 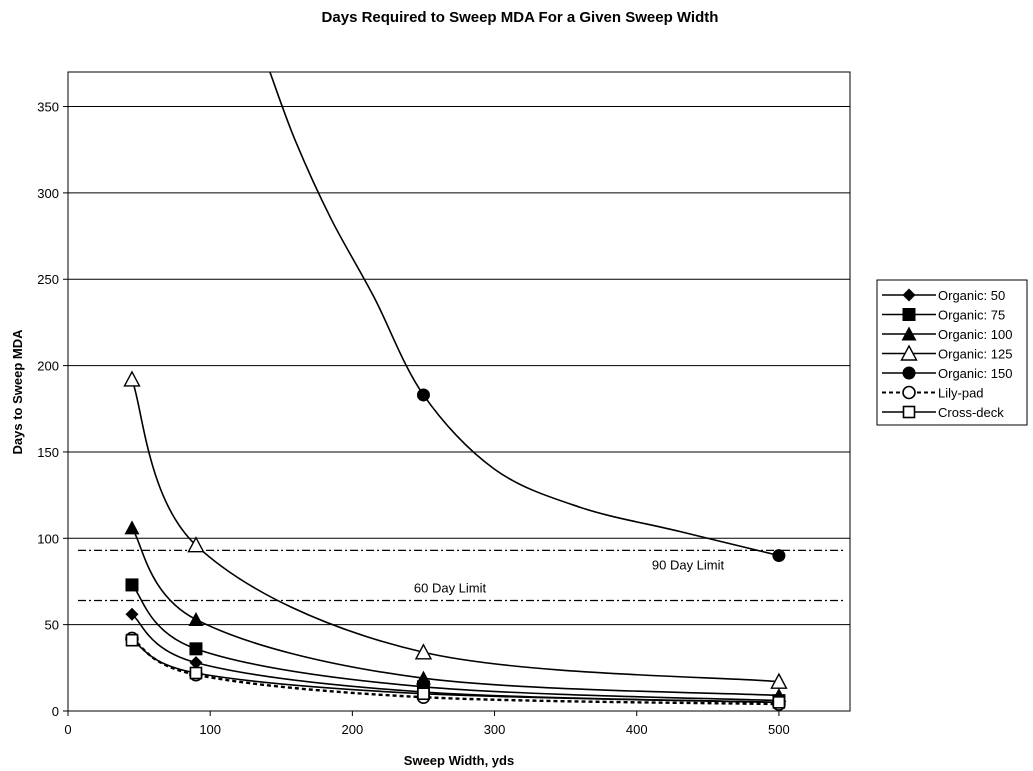 What do you see at coordinates (909, 392) in the screenshot?
I see `legend-marker-lily-pad` at bounding box center [909, 392].